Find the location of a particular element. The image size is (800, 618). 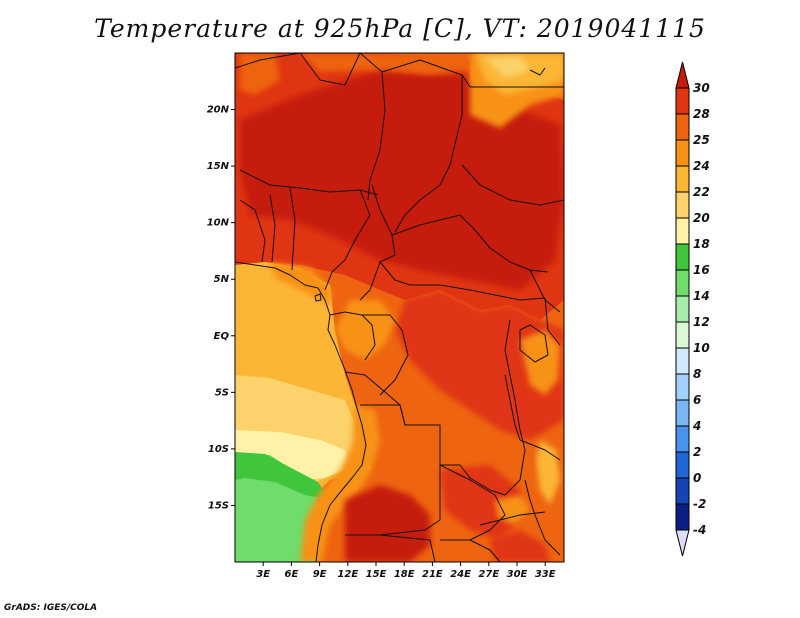

lat-tick-label: 15N is located at coordinates (218, 166).